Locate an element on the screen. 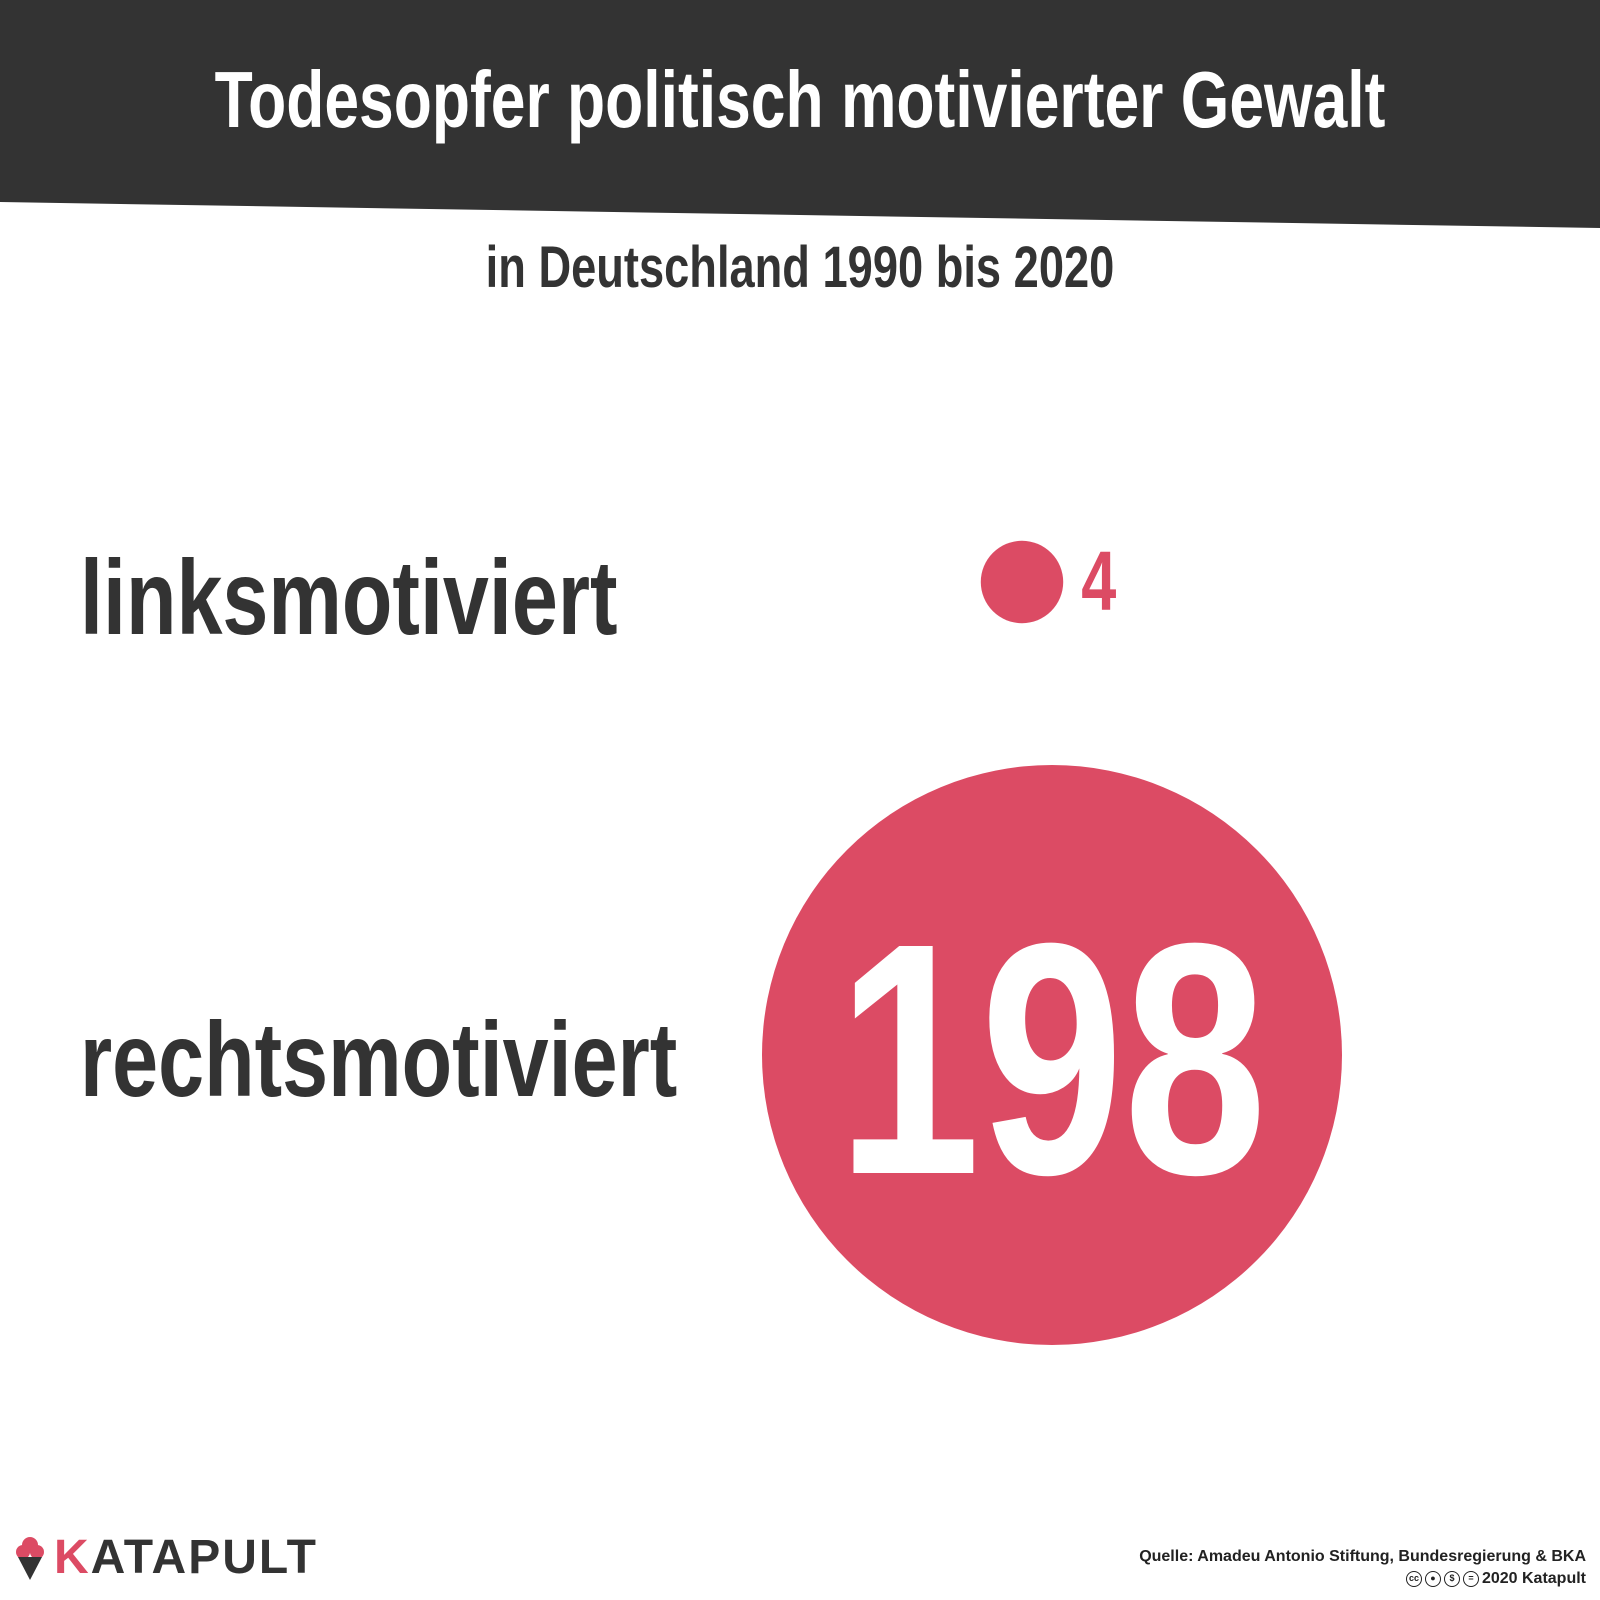 The height and width of the screenshot is (1600, 1600). brand-rest: ATAPULT is located at coordinates (204, 1557).